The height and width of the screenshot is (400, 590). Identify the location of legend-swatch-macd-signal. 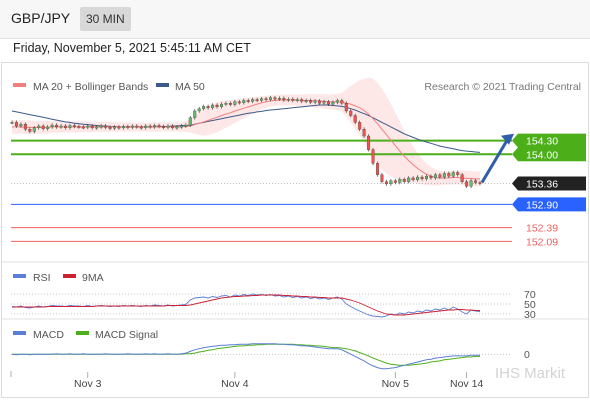
(82, 333).